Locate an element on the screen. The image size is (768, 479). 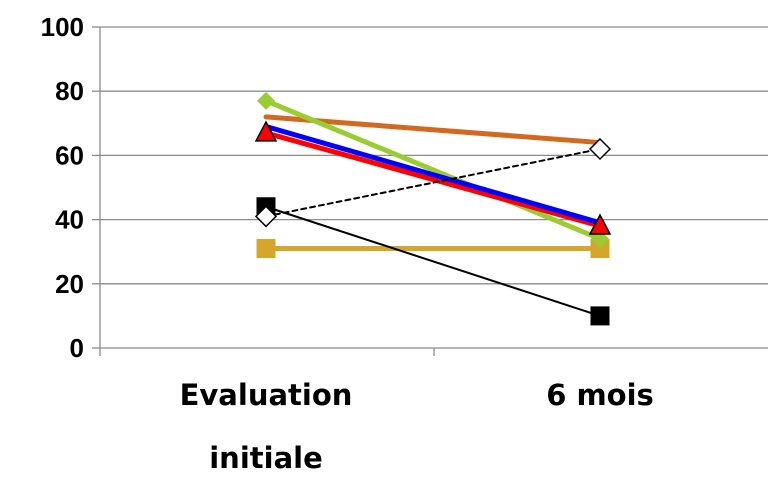
x-category-label-line: initiale is located at coordinates (266, 458).